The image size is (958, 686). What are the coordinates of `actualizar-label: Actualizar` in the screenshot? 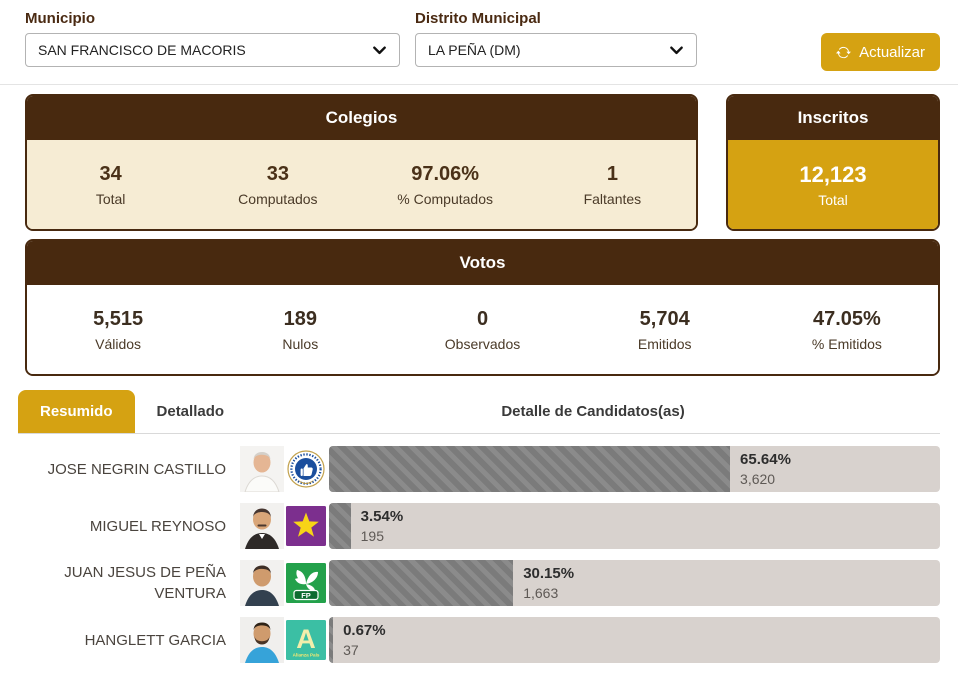 It's located at (892, 52).